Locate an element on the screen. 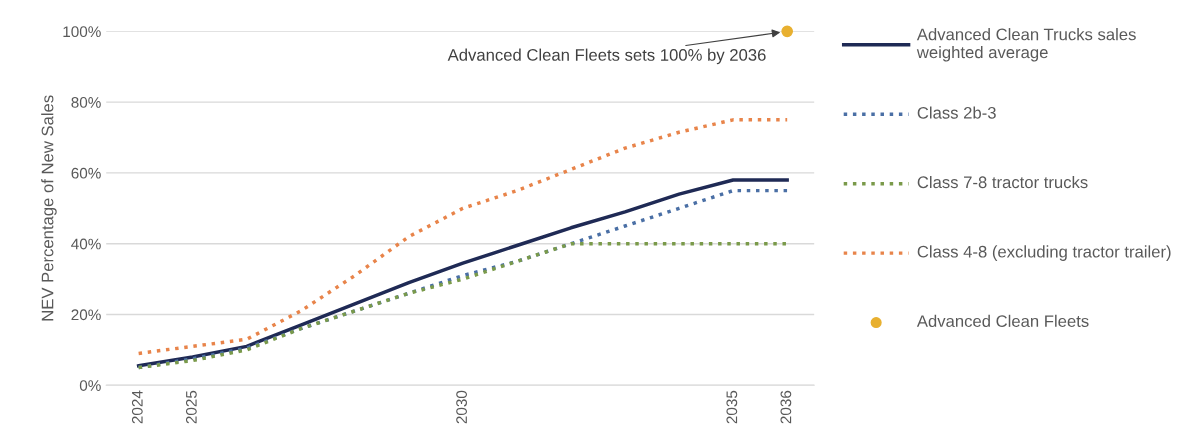  y-tick-label: 60% is located at coordinates (86, 173).